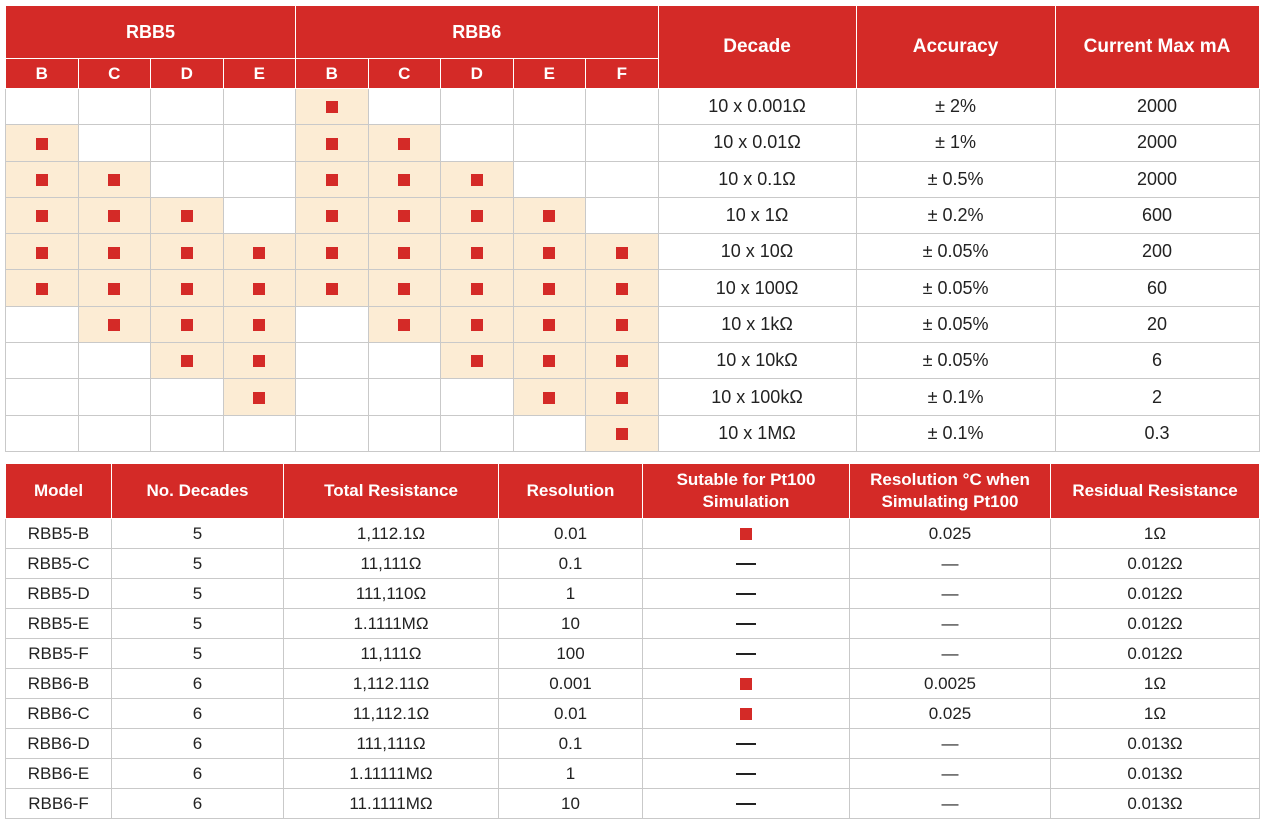 The width and height of the screenshot is (1264, 822). I want to click on table-gap, so click(632, 459).